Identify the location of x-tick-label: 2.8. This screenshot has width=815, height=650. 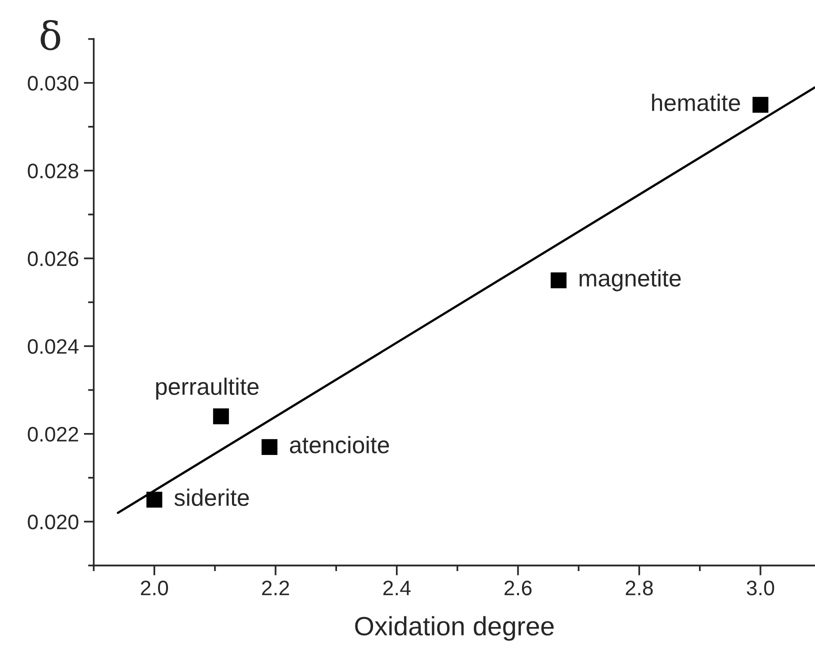
(639, 588).